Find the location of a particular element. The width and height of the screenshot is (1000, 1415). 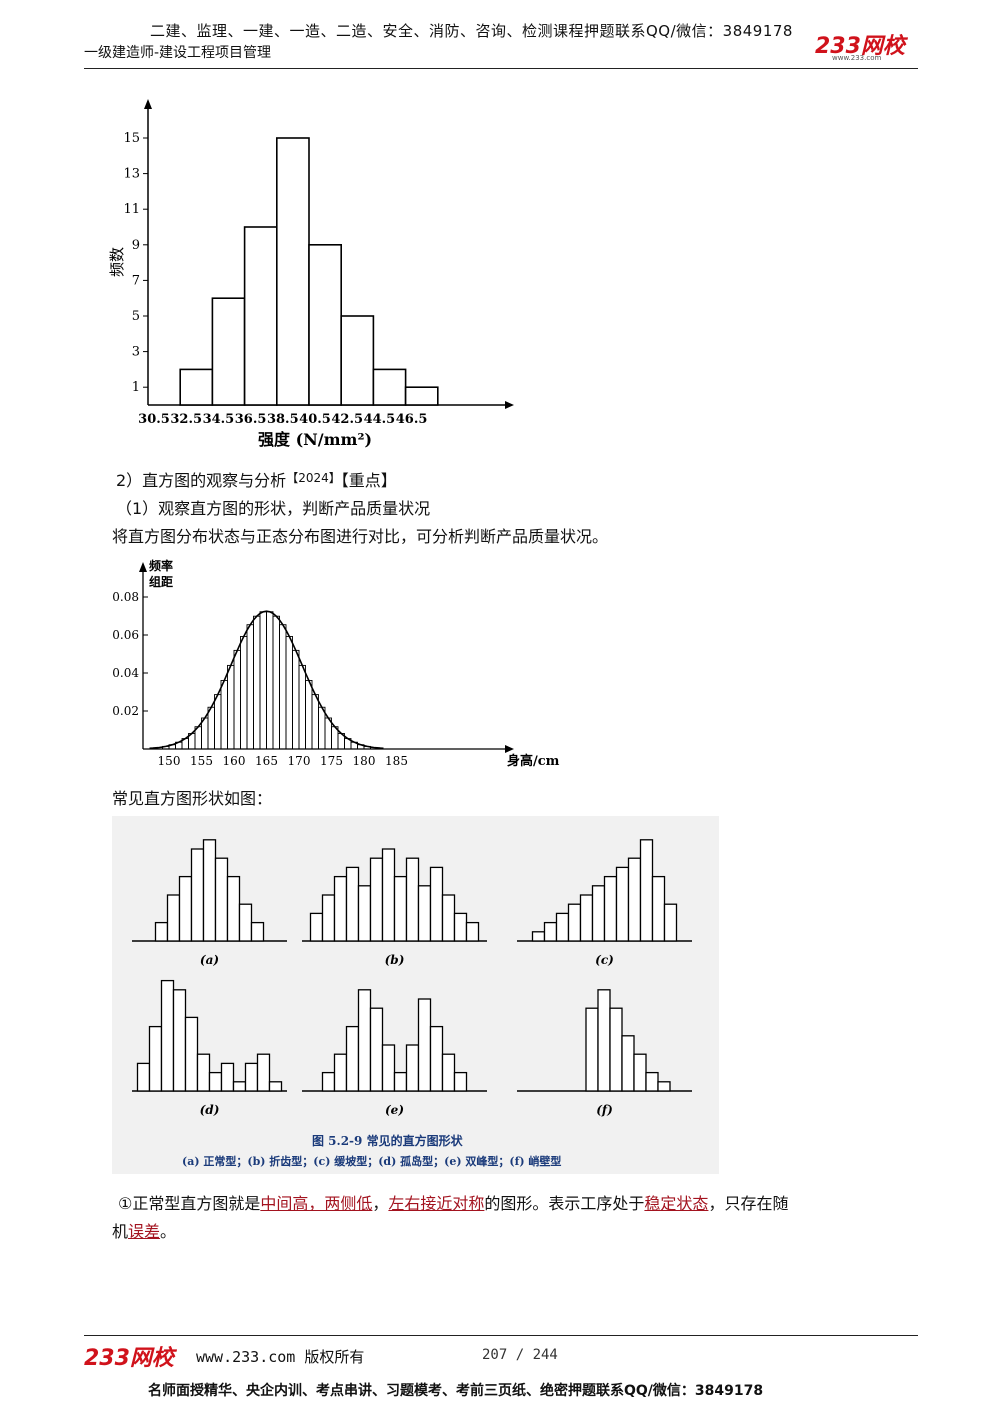

panel-label: (f) is located at coordinates (604, 1110).